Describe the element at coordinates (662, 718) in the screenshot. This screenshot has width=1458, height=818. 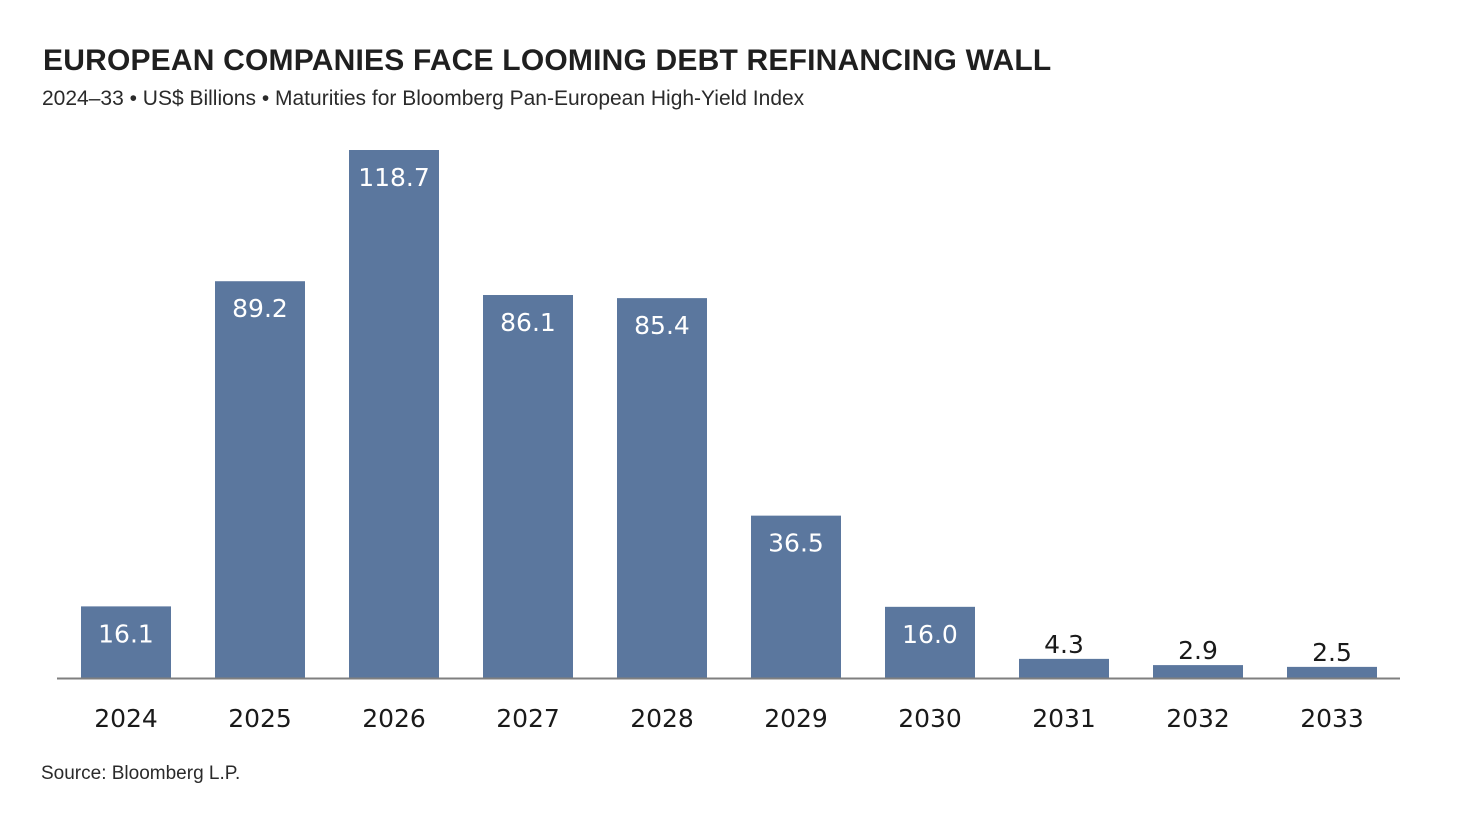
I see `x-tick-label-2028: 2028` at that location.